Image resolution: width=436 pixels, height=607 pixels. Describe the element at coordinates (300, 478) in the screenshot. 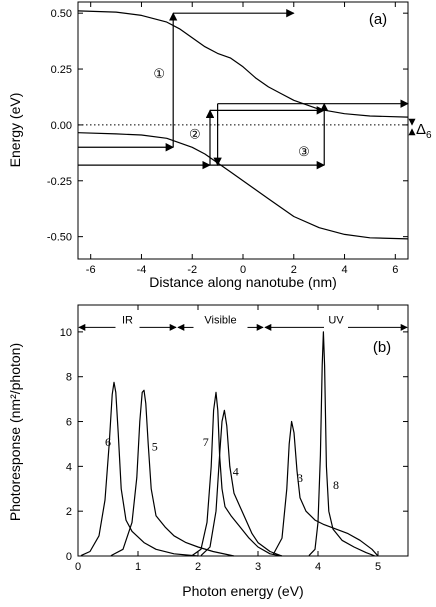

I see `series-label-3: 3` at that location.